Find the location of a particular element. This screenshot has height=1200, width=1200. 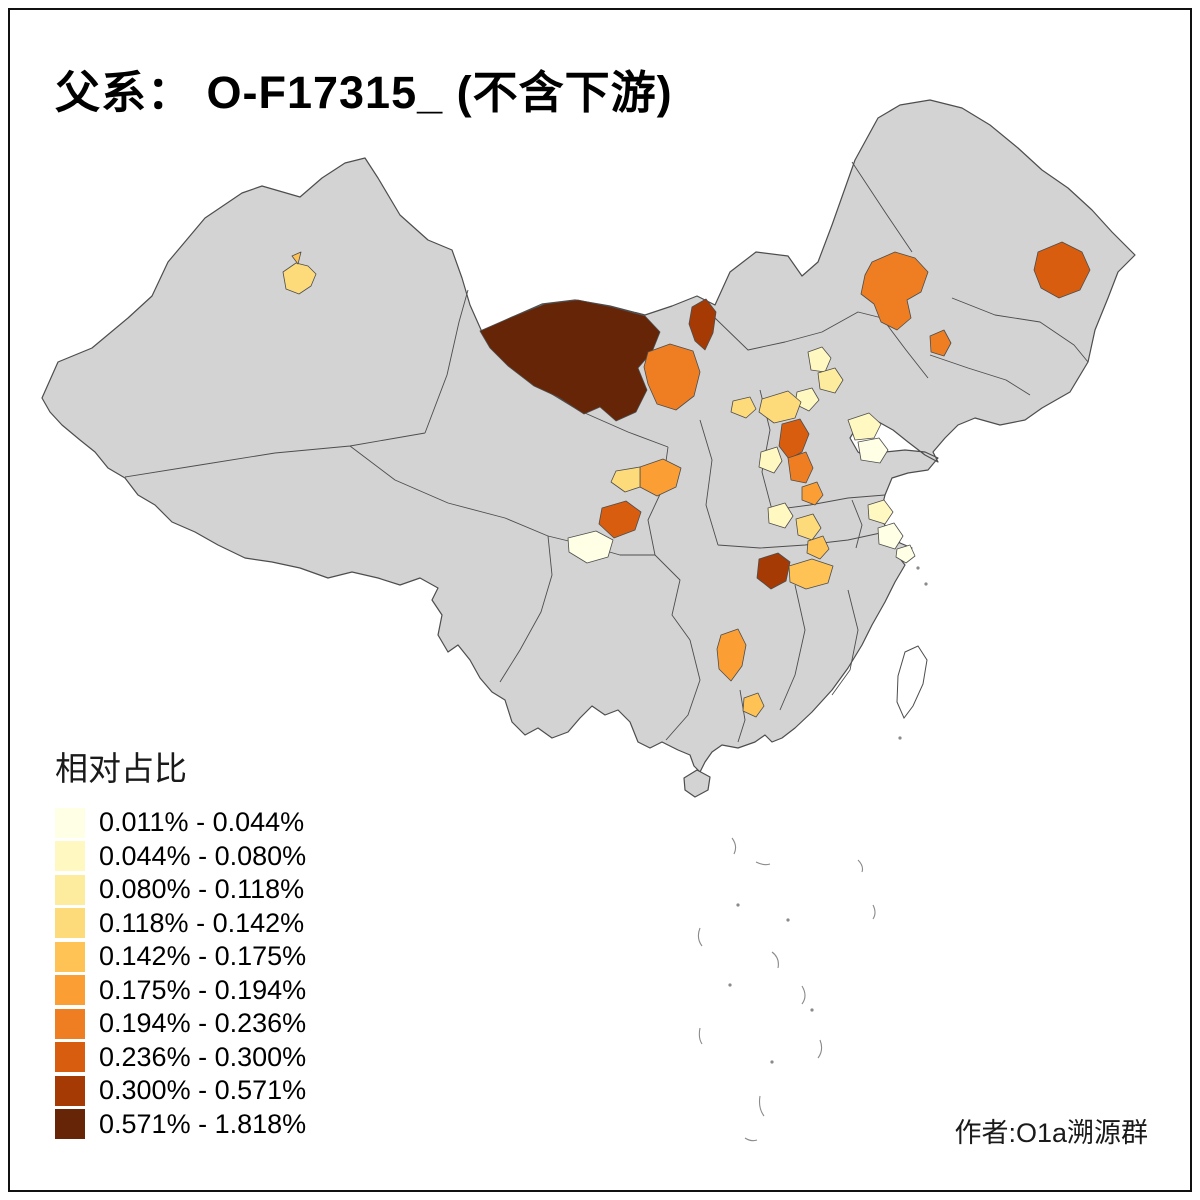

legend-row: 0.194% - 0.236% is located at coordinates (180, 1024).